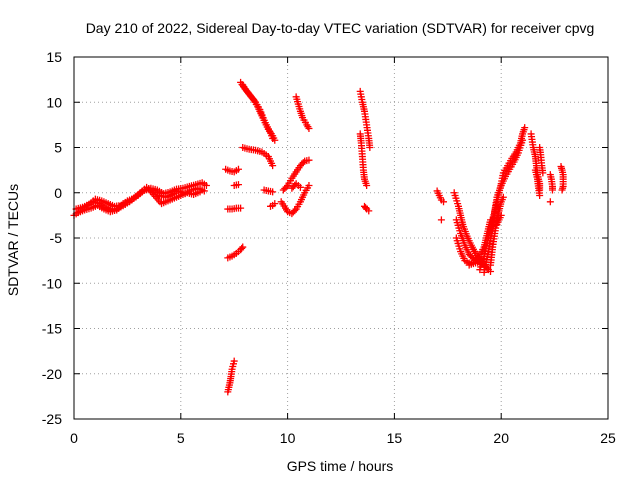 The width and height of the screenshot is (640, 480). What do you see at coordinates (395, 438) in the screenshot?
I see `x-tick-label: 15` at bounding box center [395, 438].